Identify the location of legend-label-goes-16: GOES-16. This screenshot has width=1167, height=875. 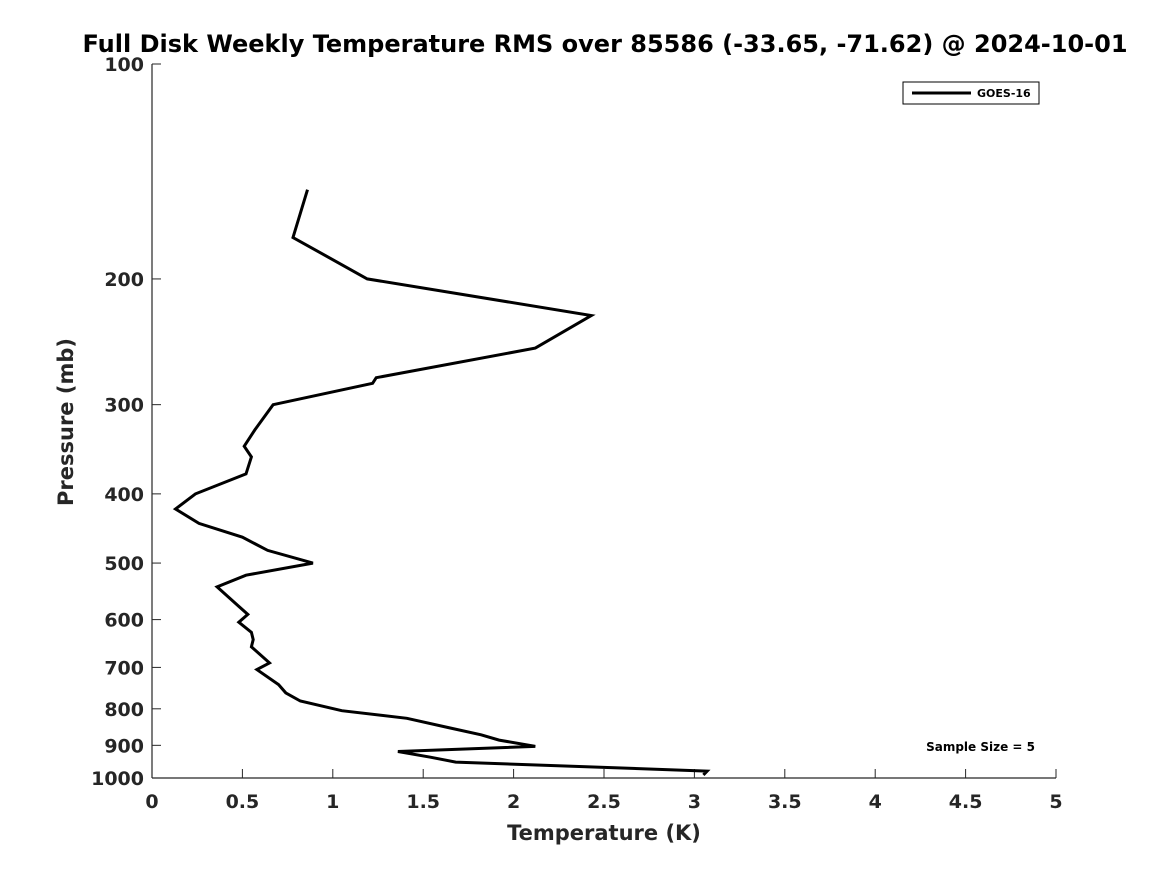
(1004, 93).